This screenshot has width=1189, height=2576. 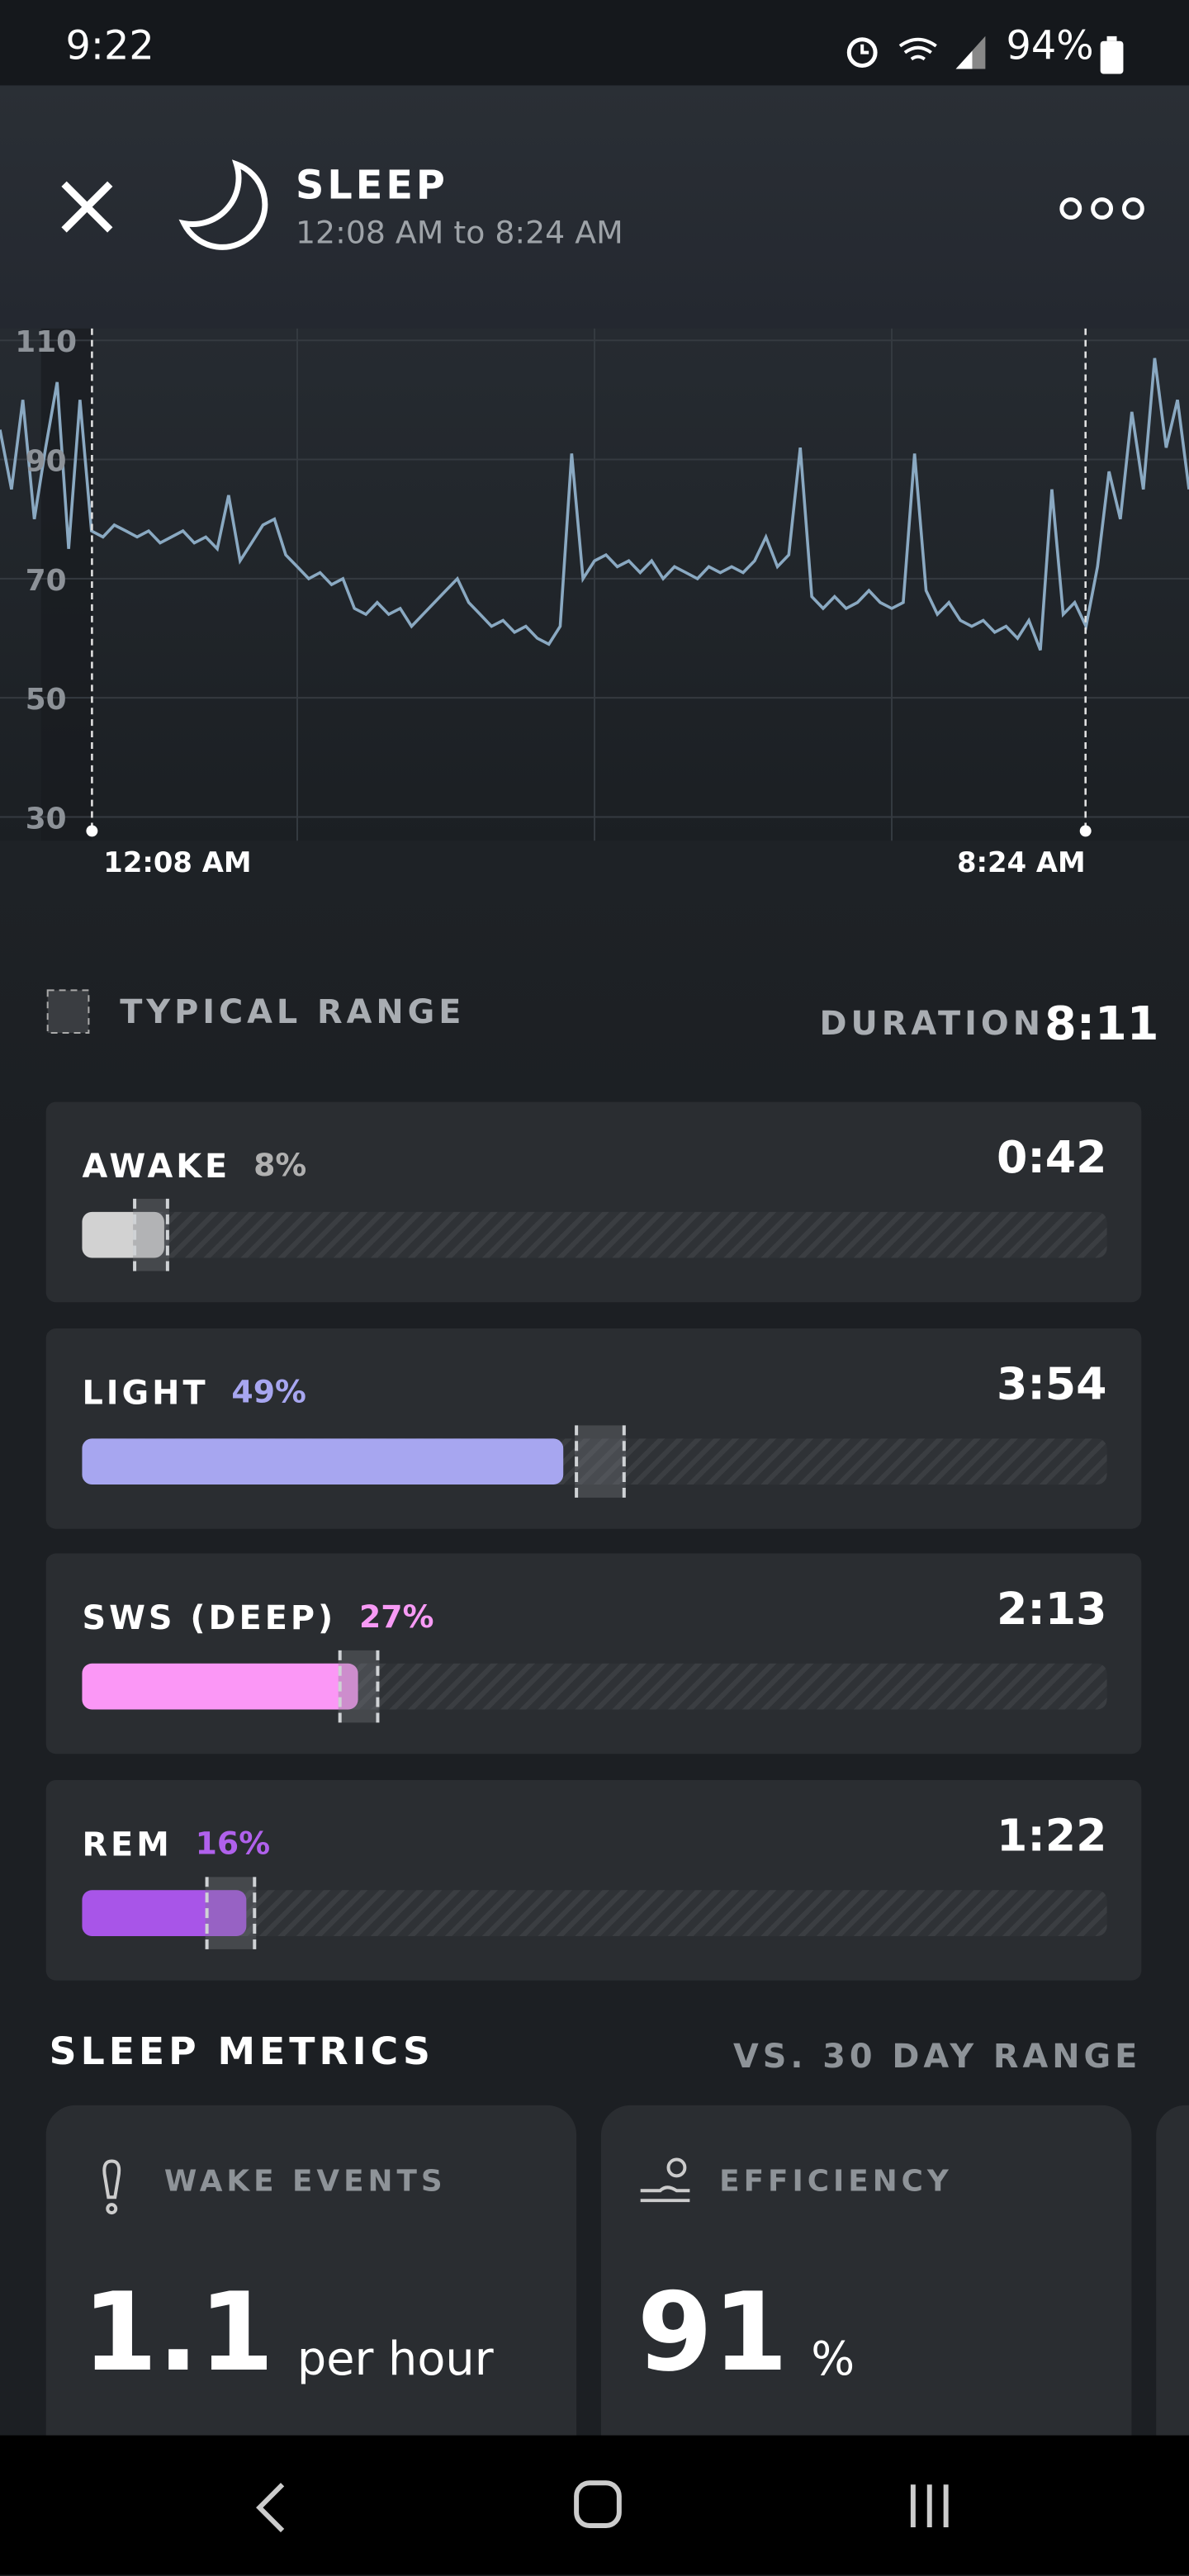 What do you see at coordinates (395, 2359) in the screenshot?
I see `metric-unit: per hour` at bounding box center [395, 2359].